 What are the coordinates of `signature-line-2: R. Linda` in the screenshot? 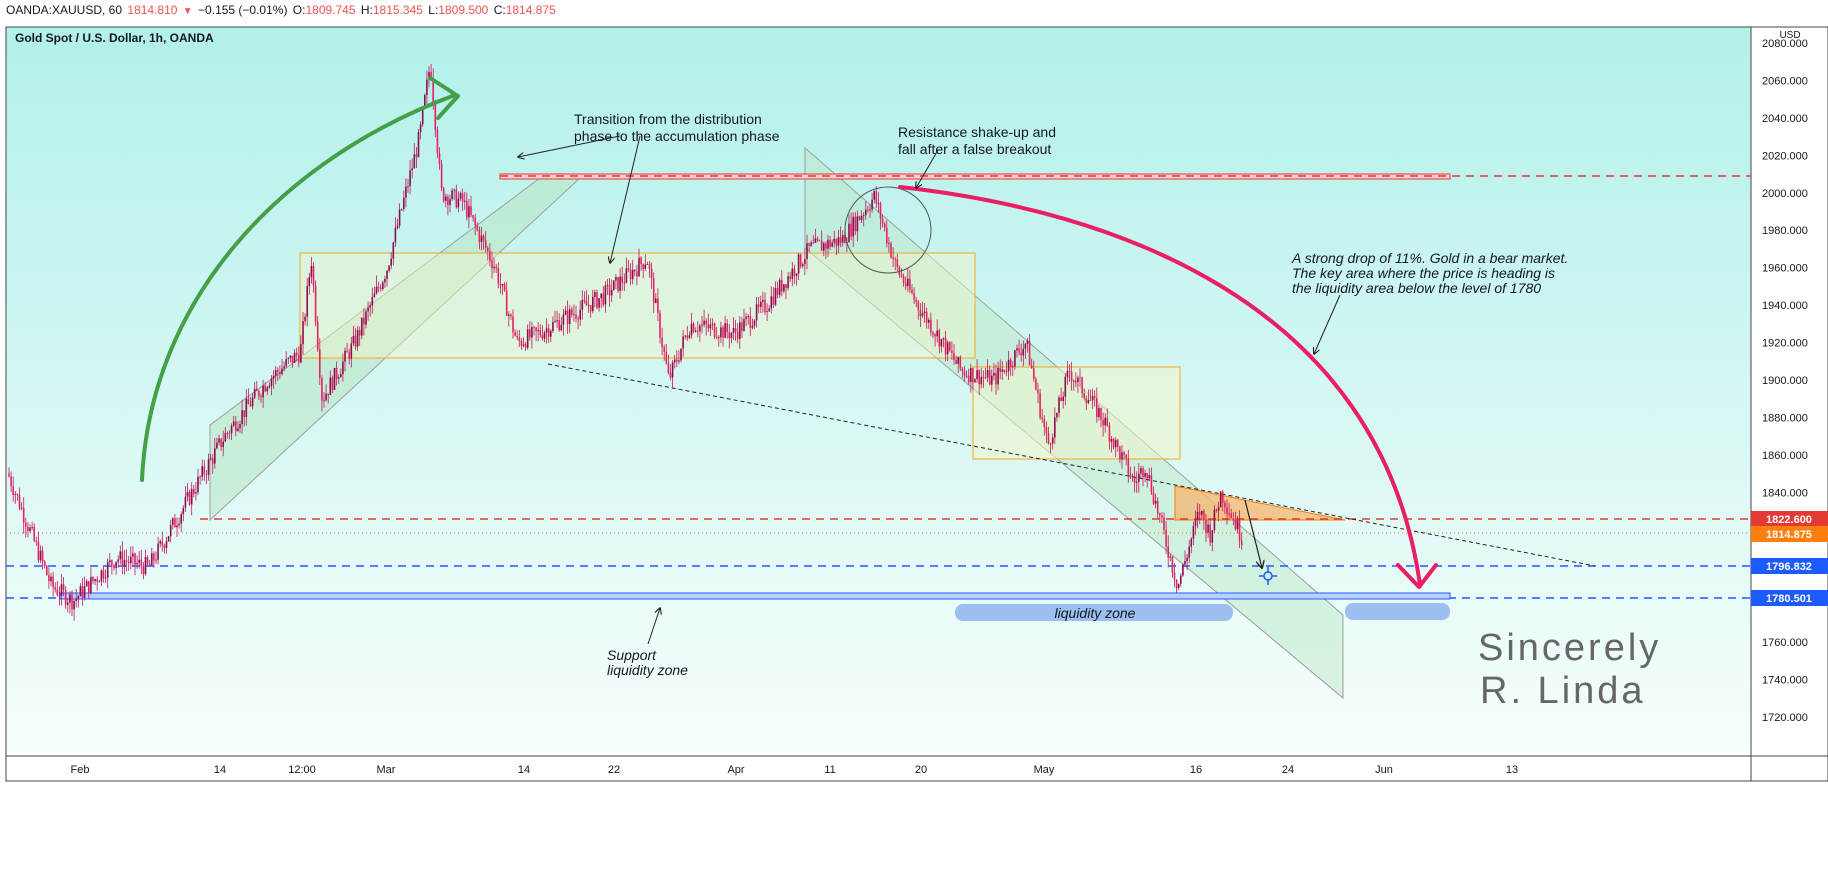 It's located at (1563, 691).